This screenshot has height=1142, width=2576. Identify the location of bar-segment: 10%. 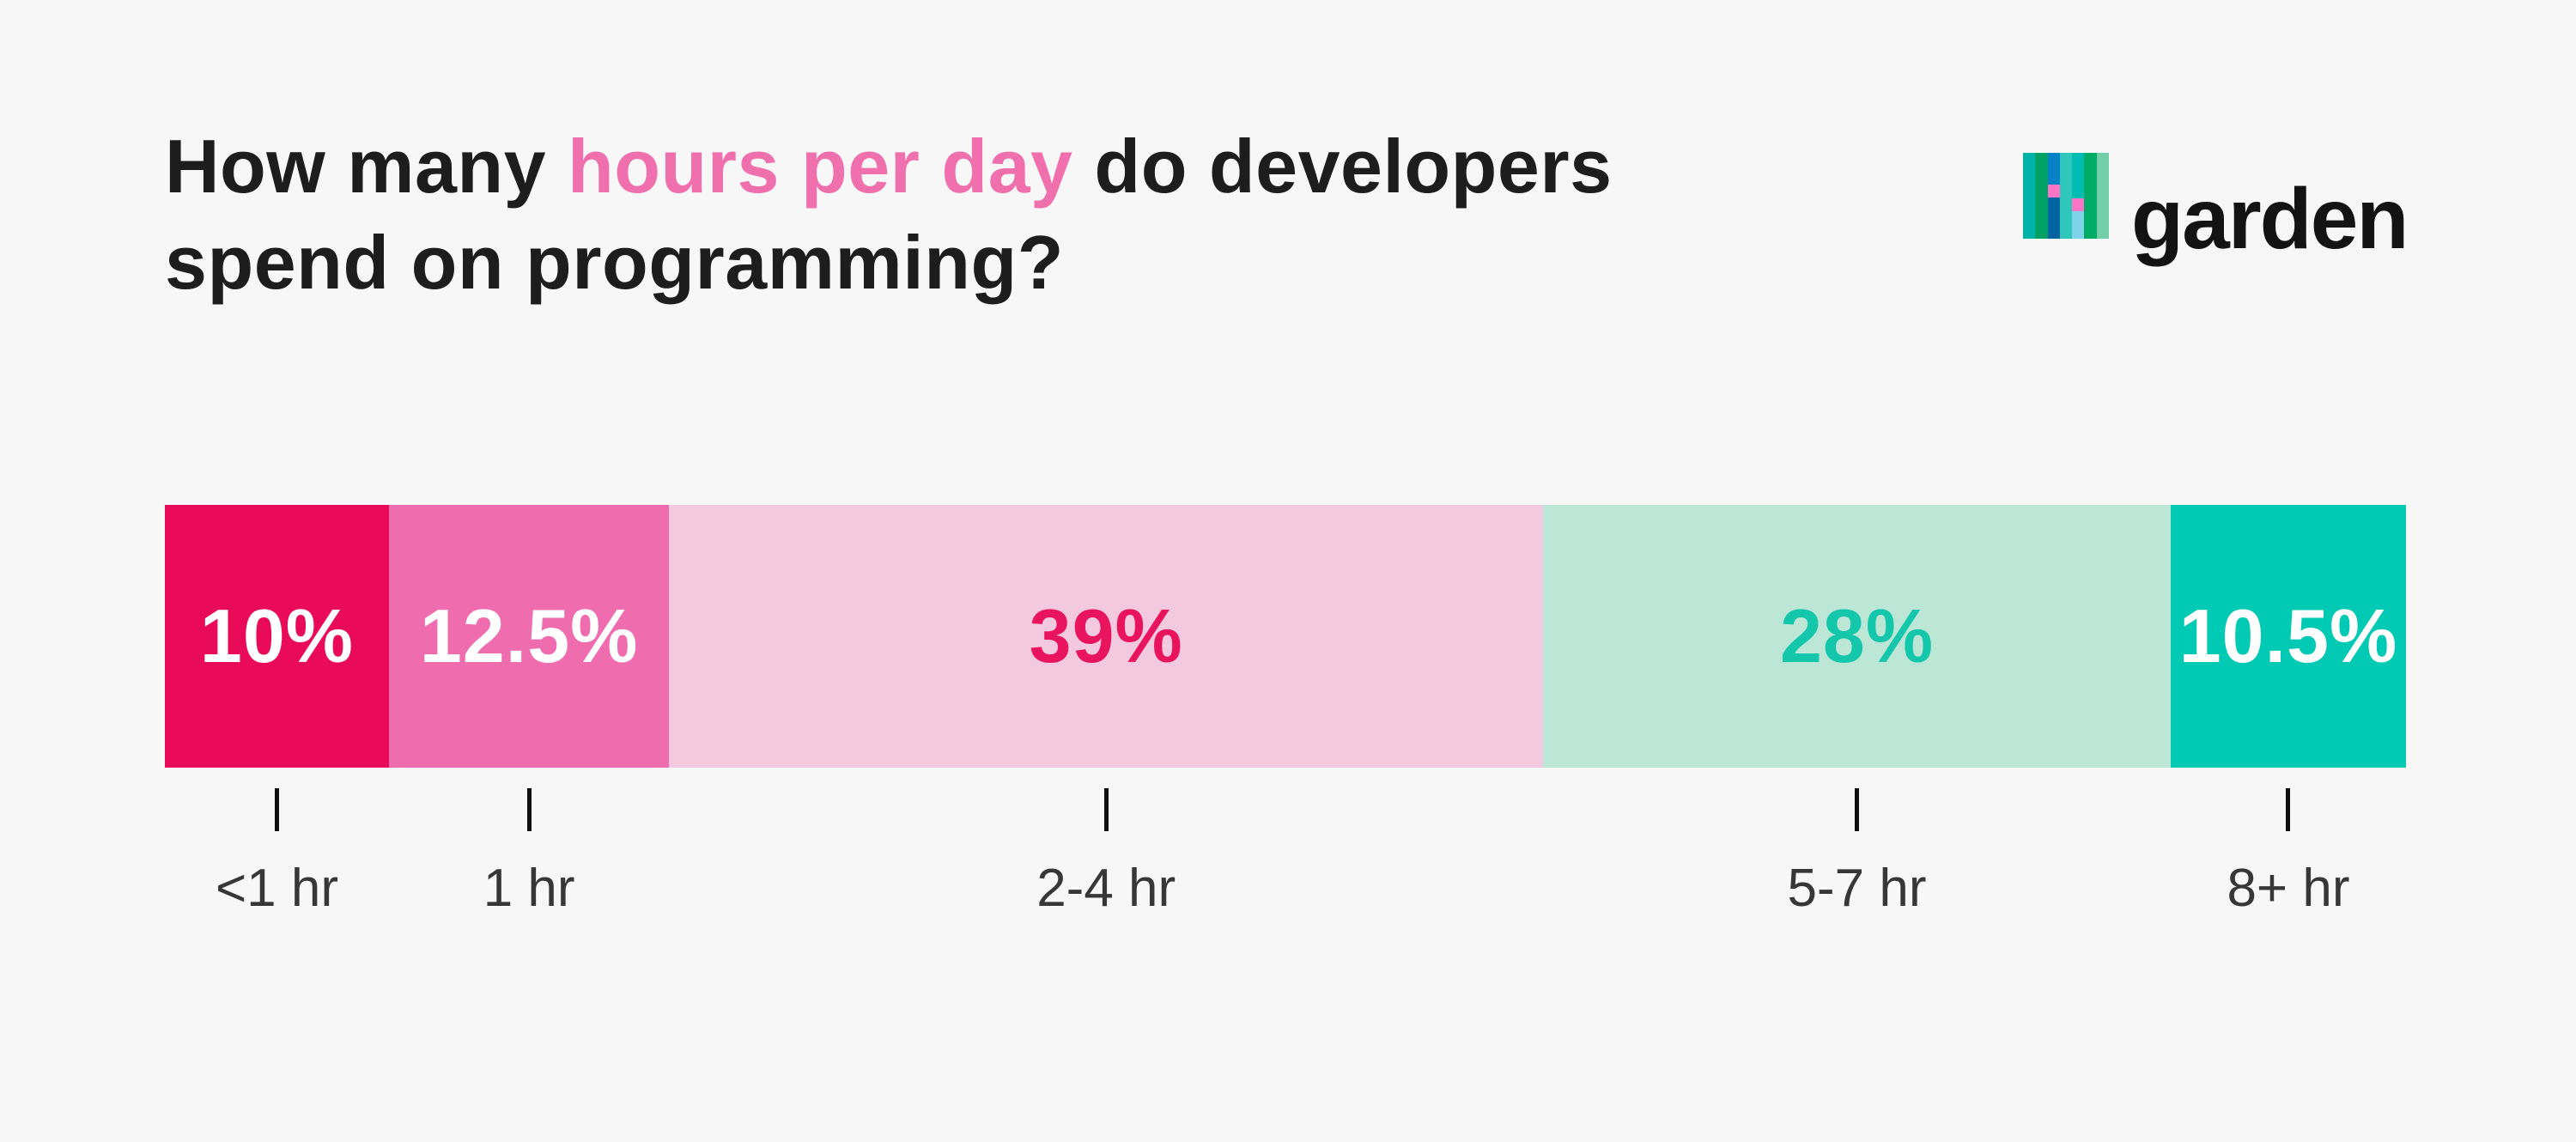
(277, 637).